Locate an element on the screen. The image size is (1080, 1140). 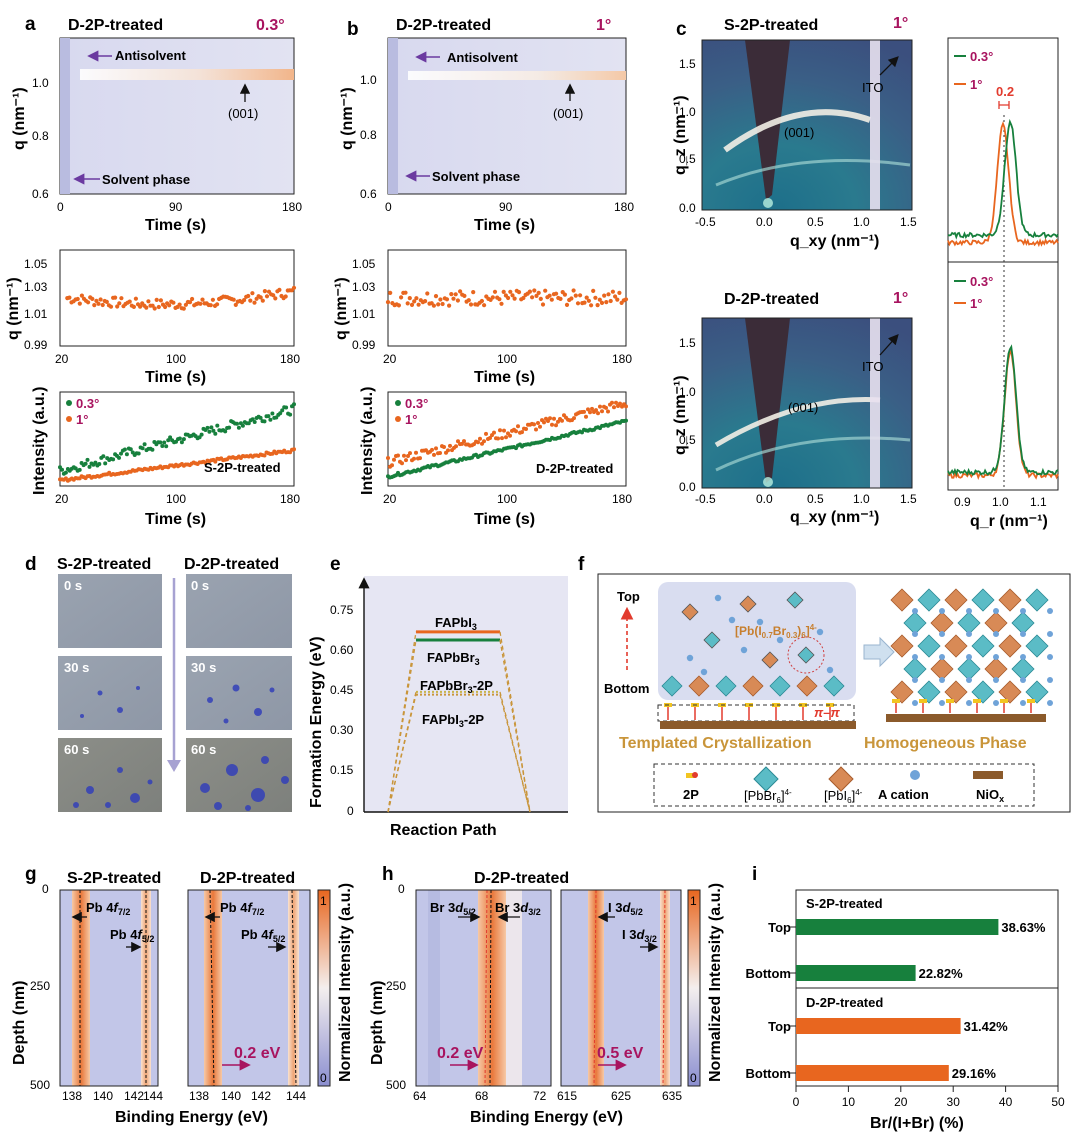
ytick: 0.5 is located at coordinates (687, 159).